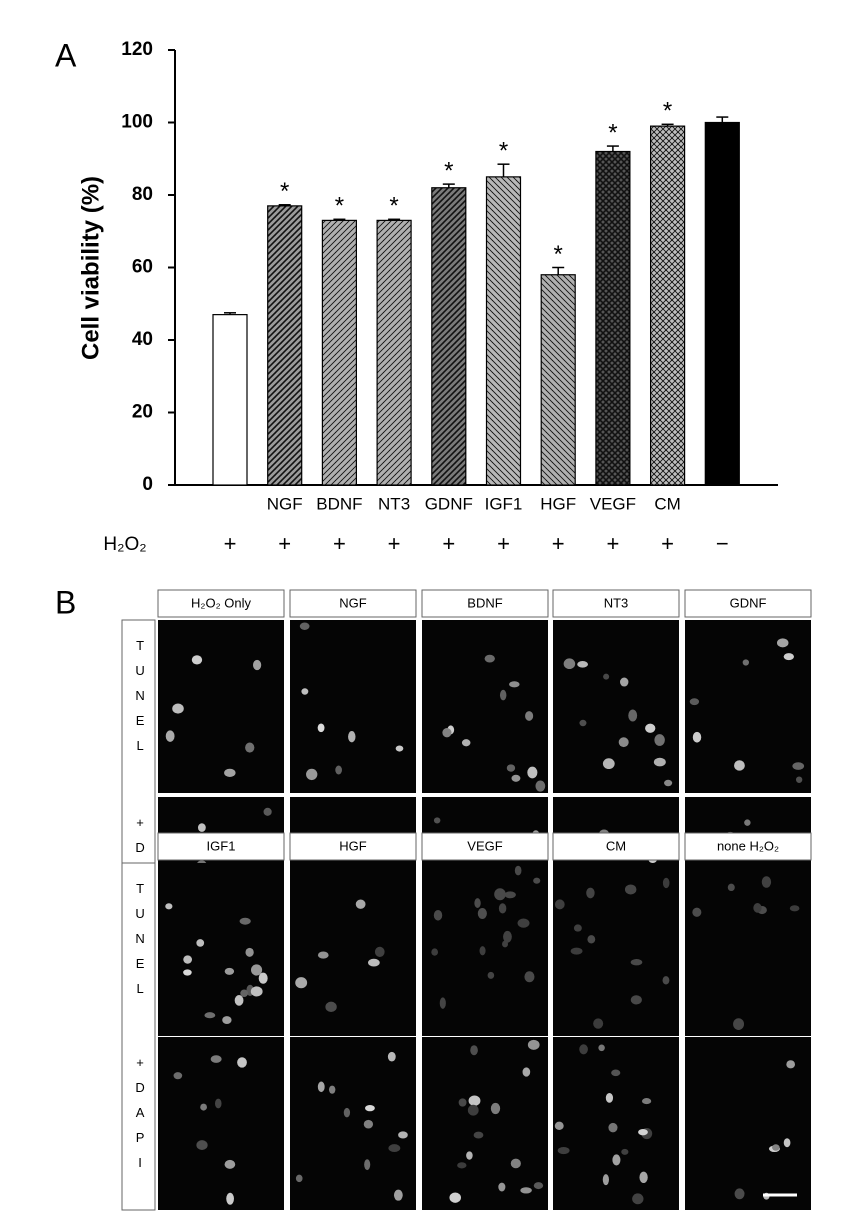  Describe the element at coordinates (140, 1117) in the screenshot. I see `row-label: +DAPI` at that location.